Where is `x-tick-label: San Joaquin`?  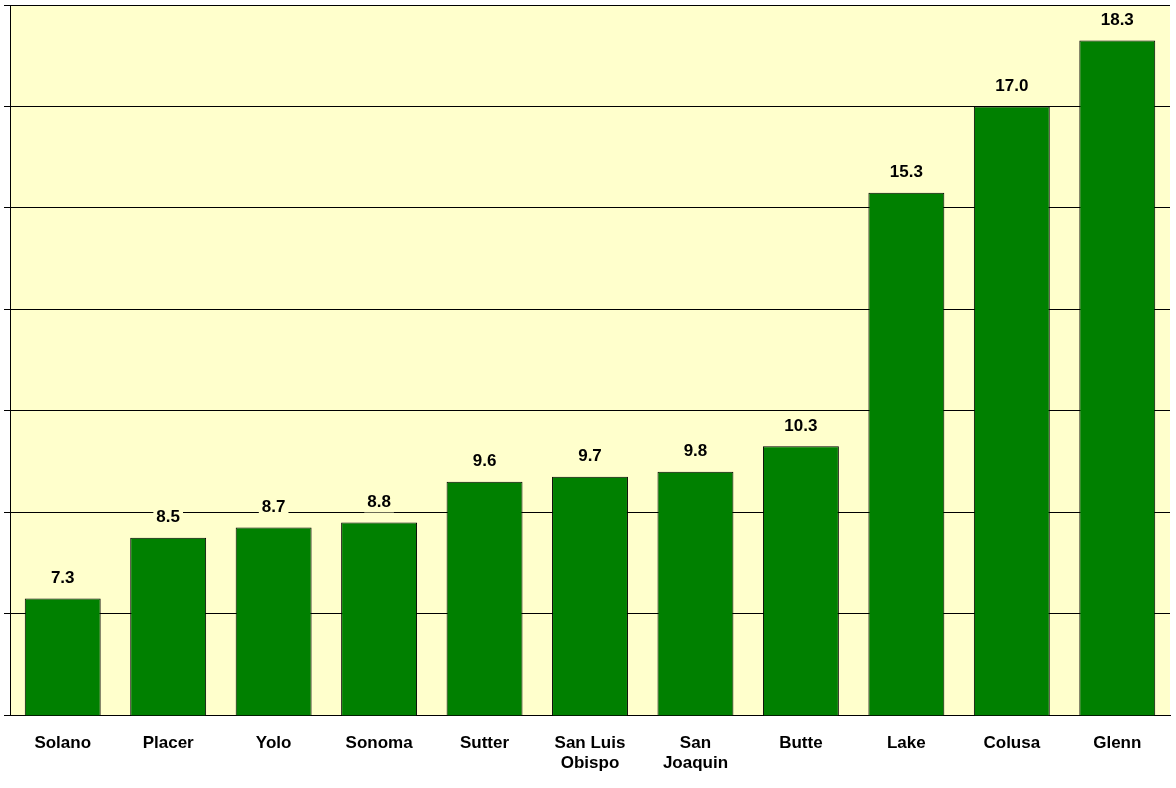
x-tick-label: San Joaquin is located at coordinates (695, 753).